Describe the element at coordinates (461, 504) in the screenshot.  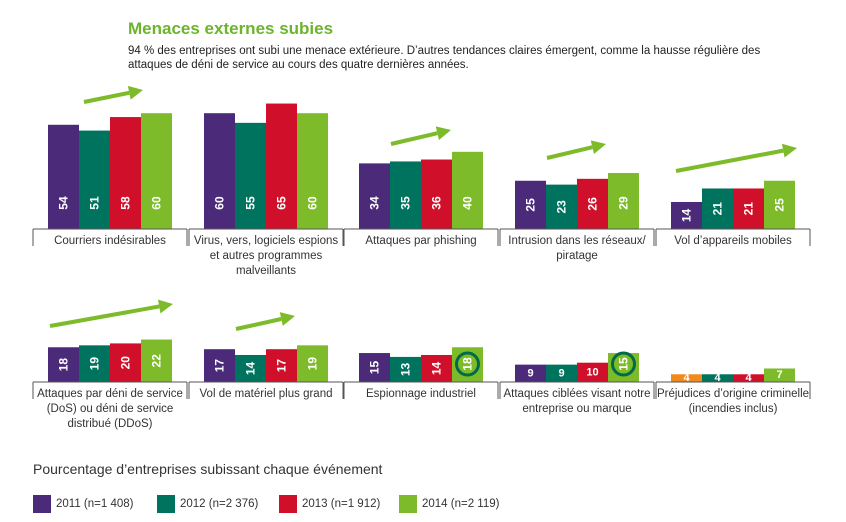
I see `legend-label: 2014 (n=2 119)` at that location.